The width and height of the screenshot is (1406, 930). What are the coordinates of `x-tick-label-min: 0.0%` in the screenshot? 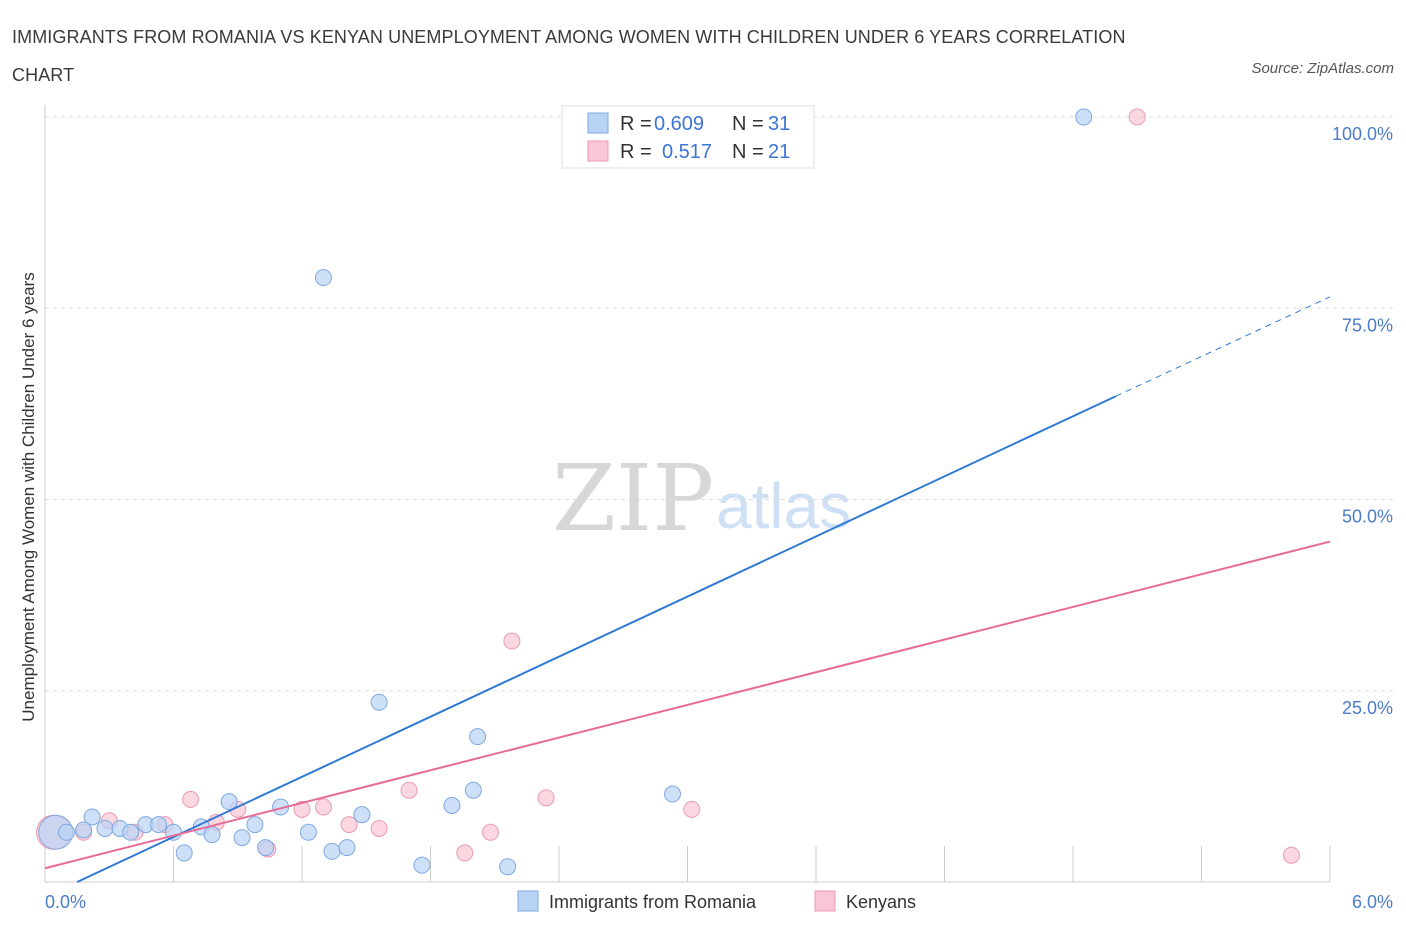 It's located at (65, 902).